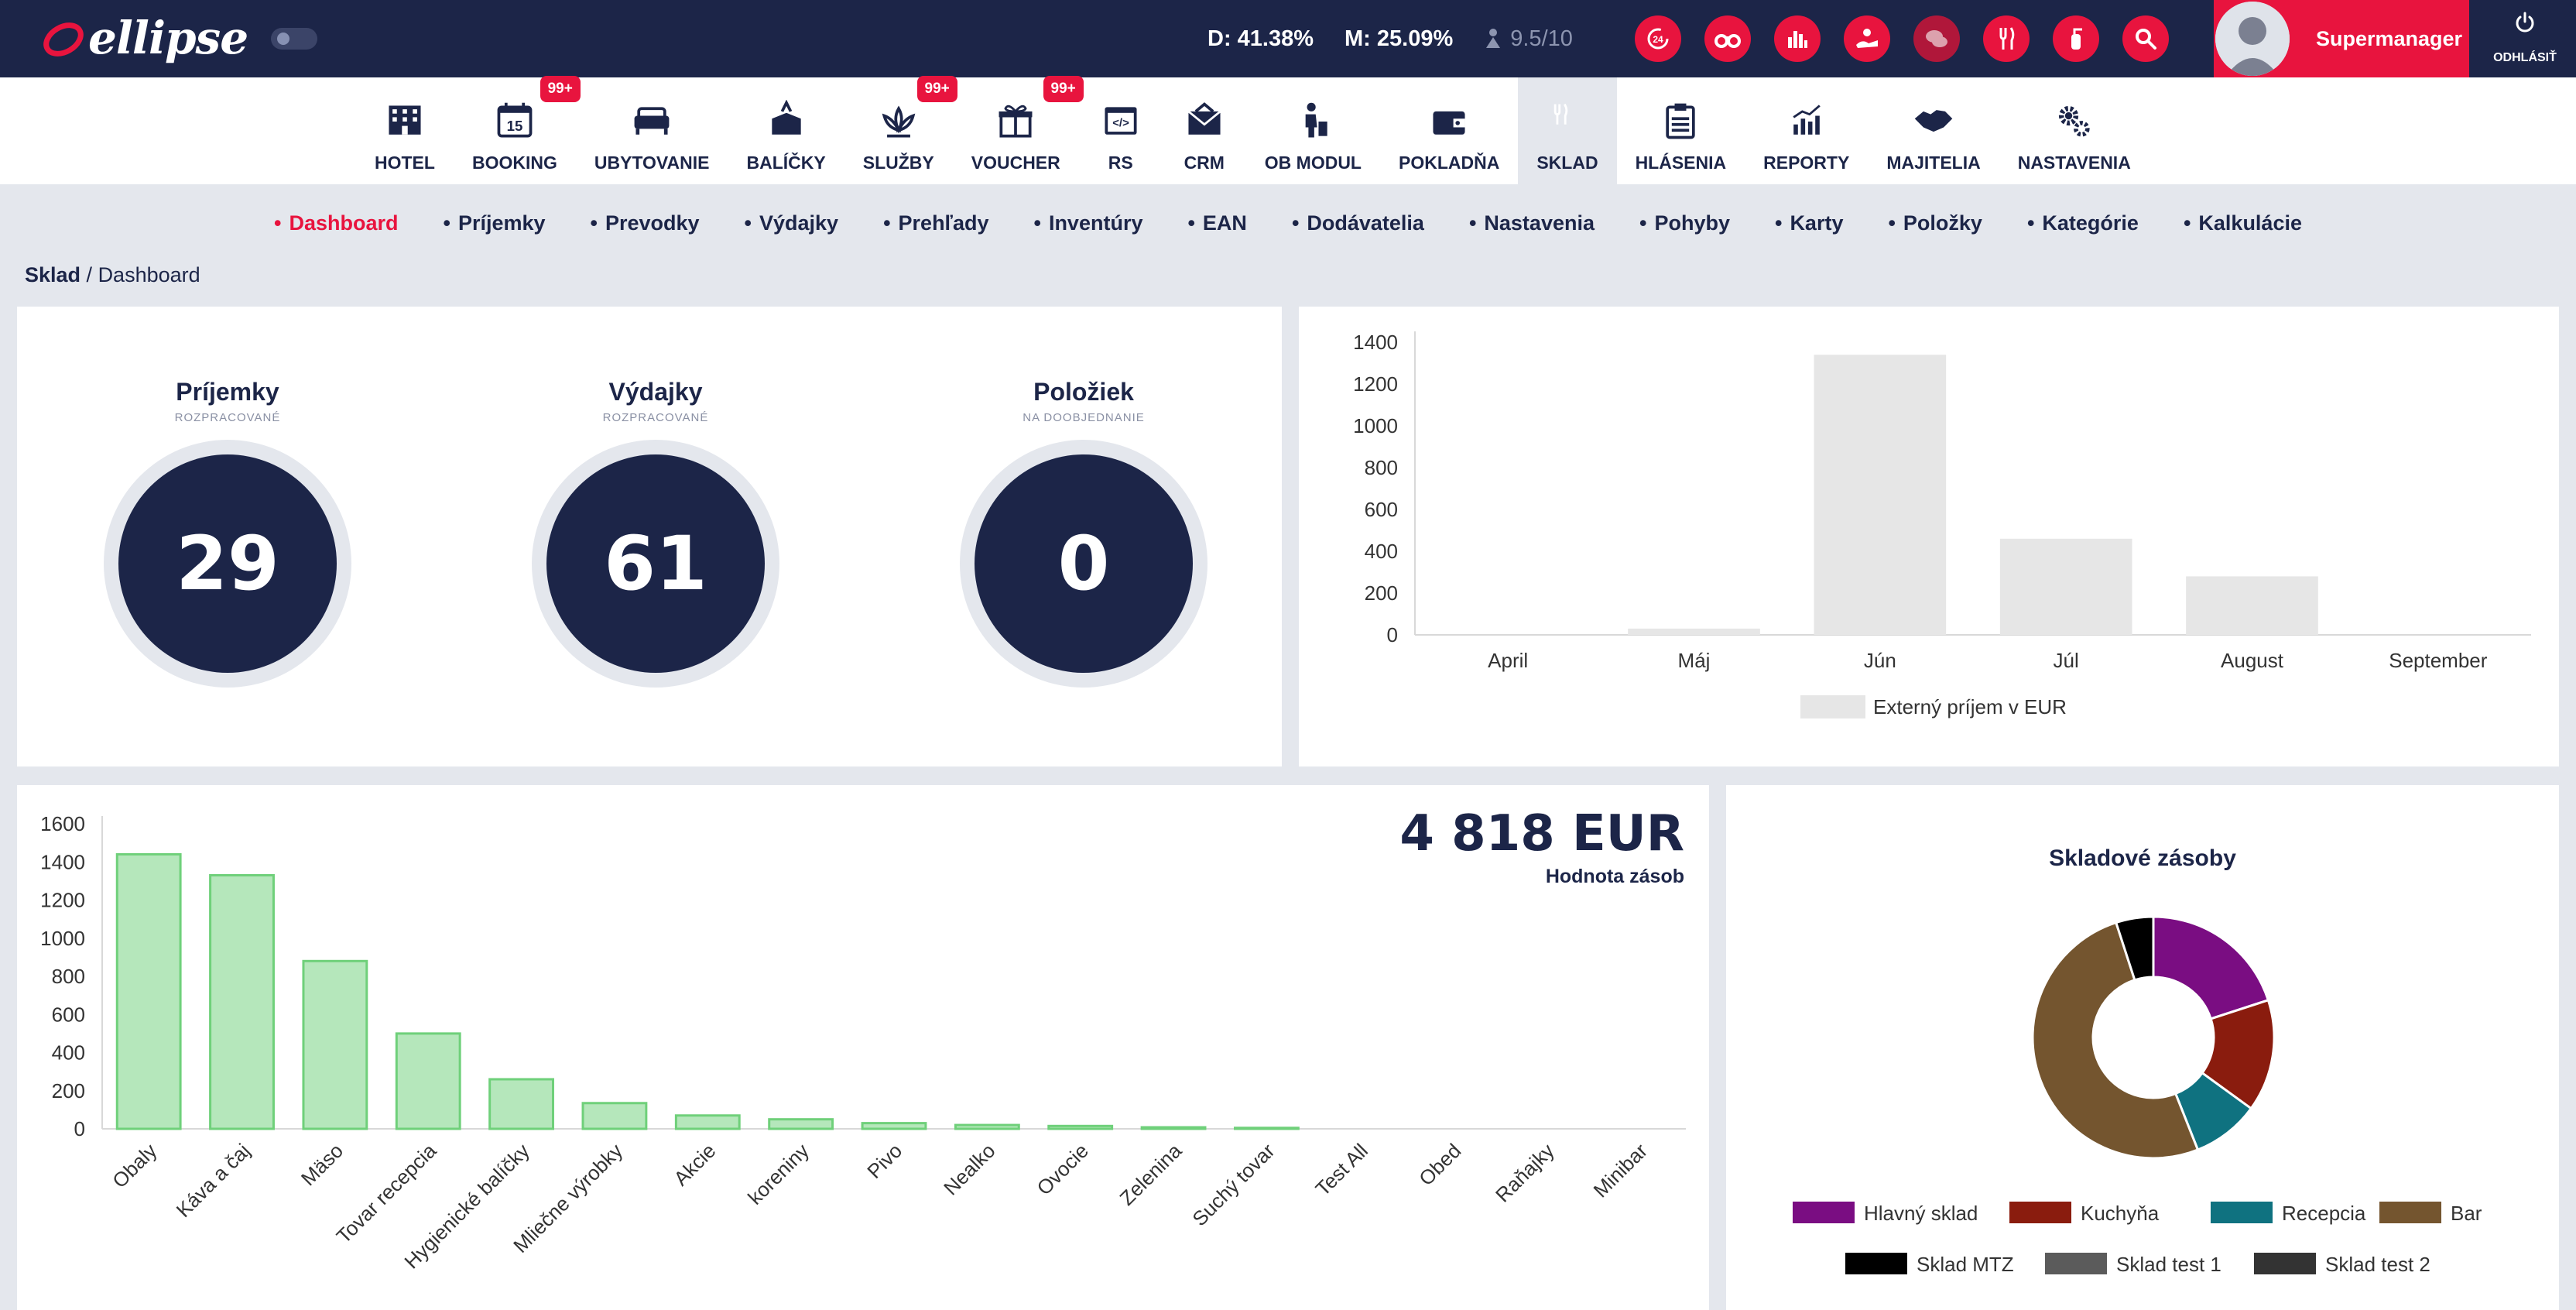 The width and height of the screenshot is (2576, 1310). I want to click on nav-item-voucher: VOUCHER 99+, so click(1018, 130).